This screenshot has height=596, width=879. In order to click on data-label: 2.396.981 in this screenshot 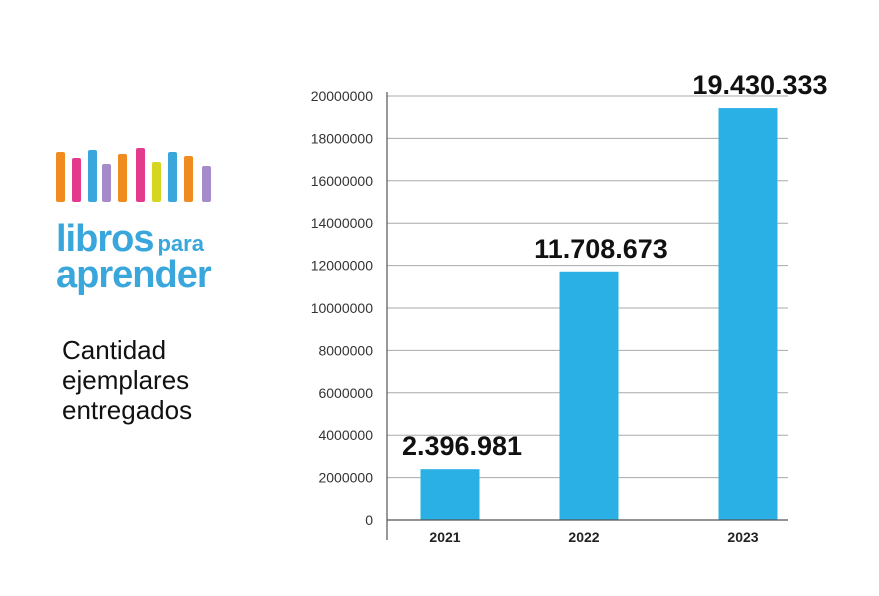, I will do `click(462, 446)`.